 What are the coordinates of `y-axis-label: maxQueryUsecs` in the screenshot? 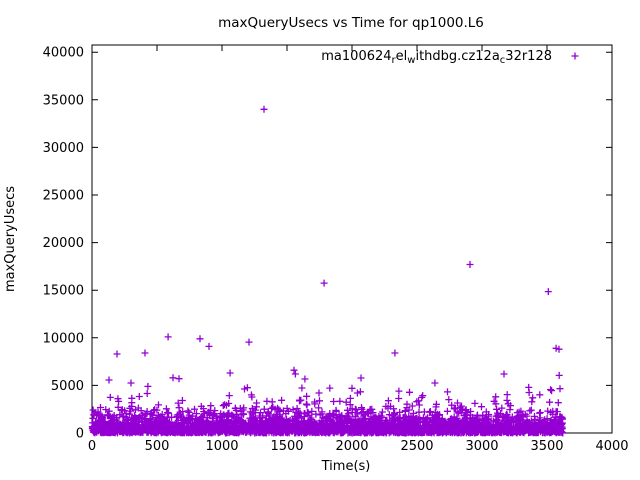 It's located at (10, 239).